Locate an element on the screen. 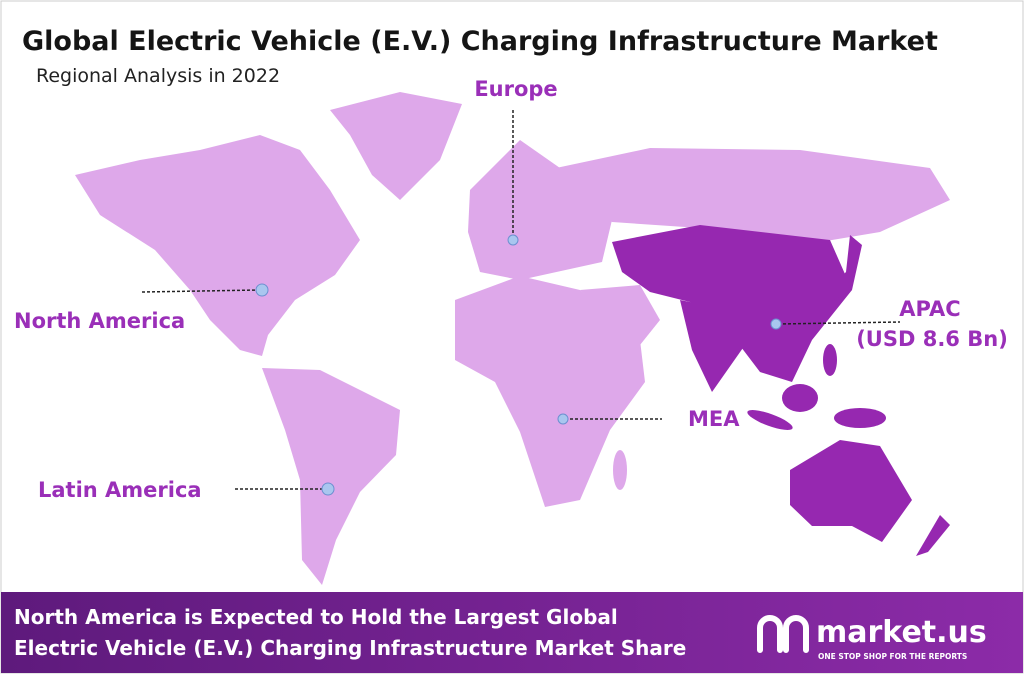 This screenshot has height=674, width=1024. region-label: MEA is located at coordinates (714, 419).